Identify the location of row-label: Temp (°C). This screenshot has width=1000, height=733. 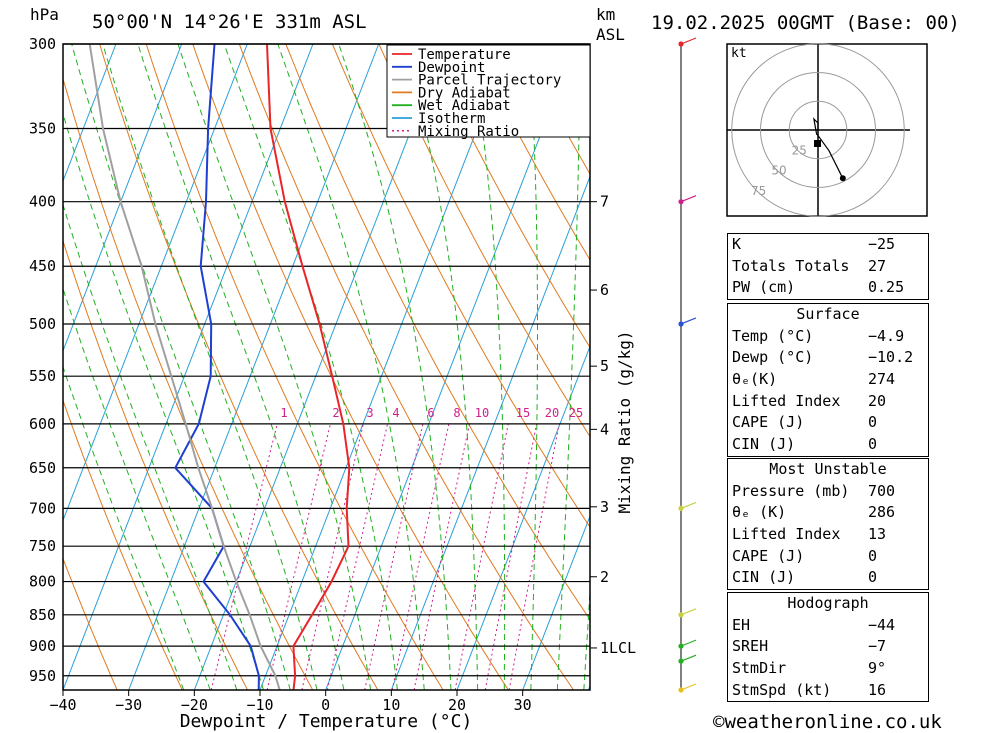
(773, 335).